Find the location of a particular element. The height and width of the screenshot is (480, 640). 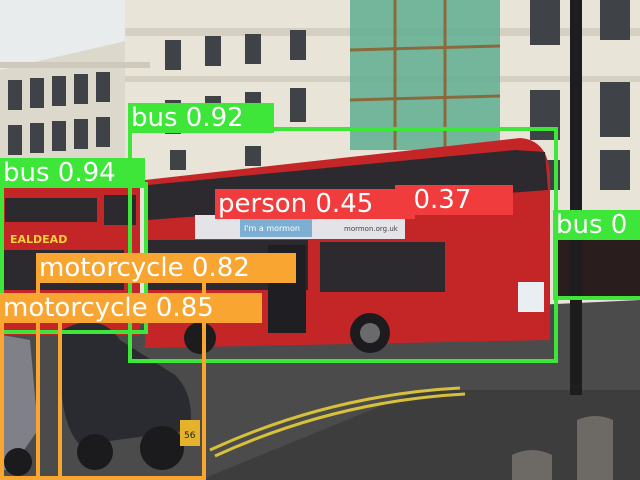

detection-label-bus: bus 0.94 is located at coordinates (72, 173).